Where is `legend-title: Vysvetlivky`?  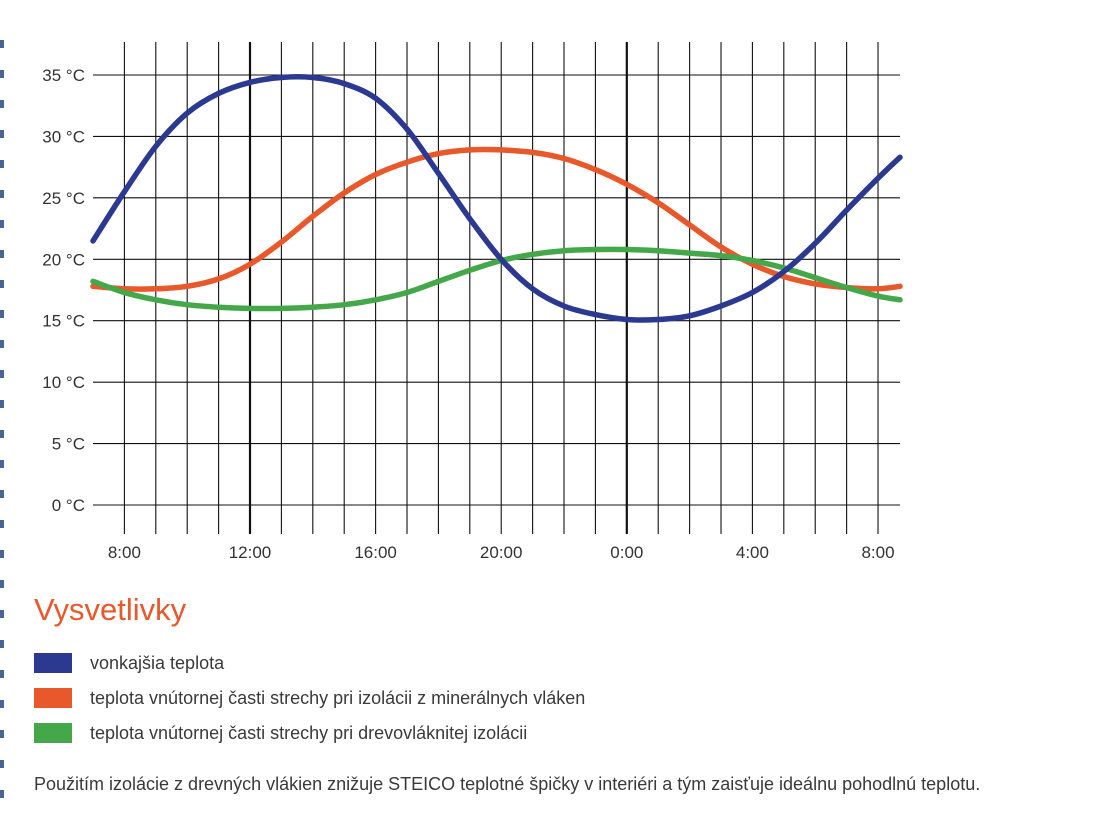
legend-title: Vysvetlivky is located at coordinates (110, 609).